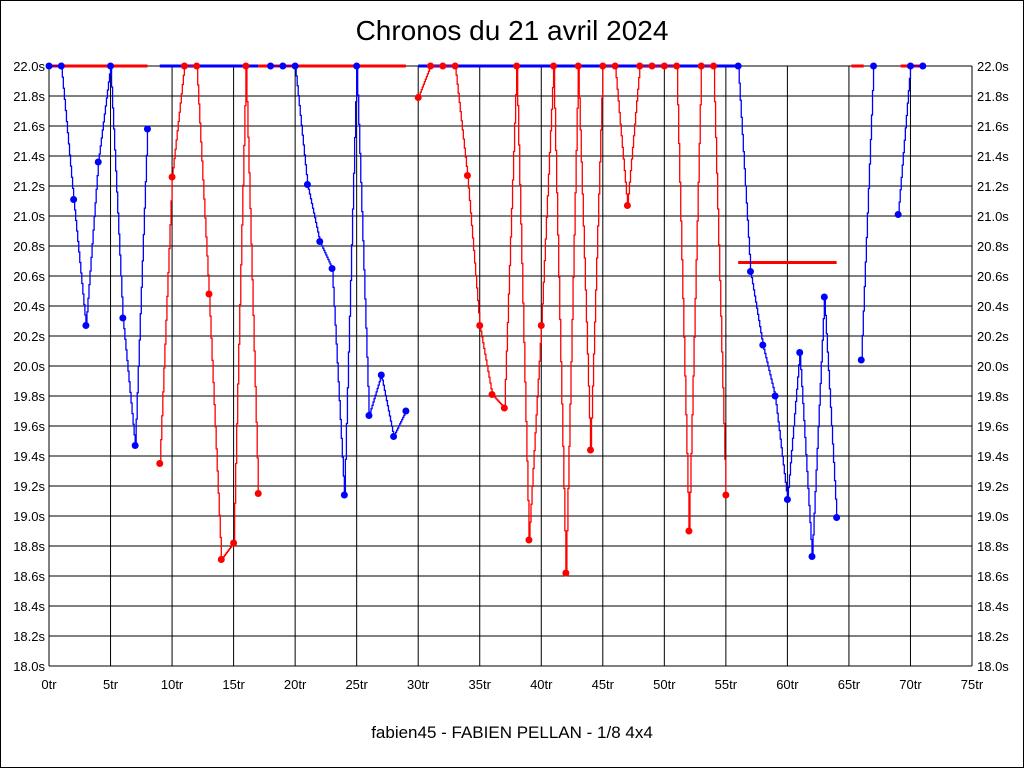 The image size is (1024, 768). What do you see at coordinates (29, 66) in the screenshot?
I see `y-tick-label-left: 22.0s` at bounding box center [29, 66].